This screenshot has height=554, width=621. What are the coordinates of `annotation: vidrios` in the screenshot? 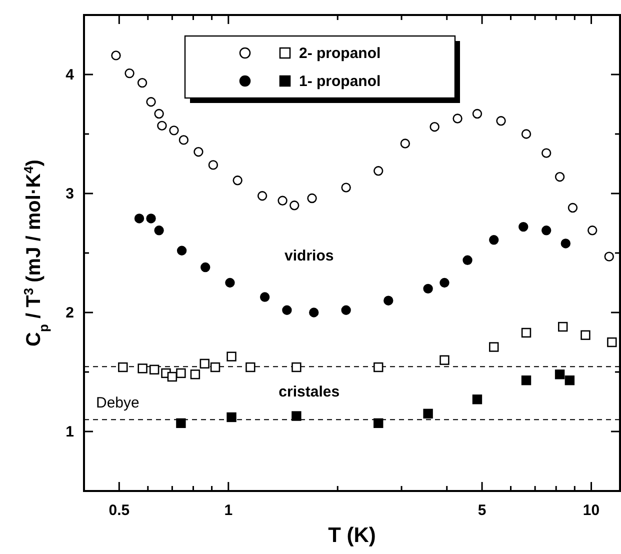 It's located at (309, 255).